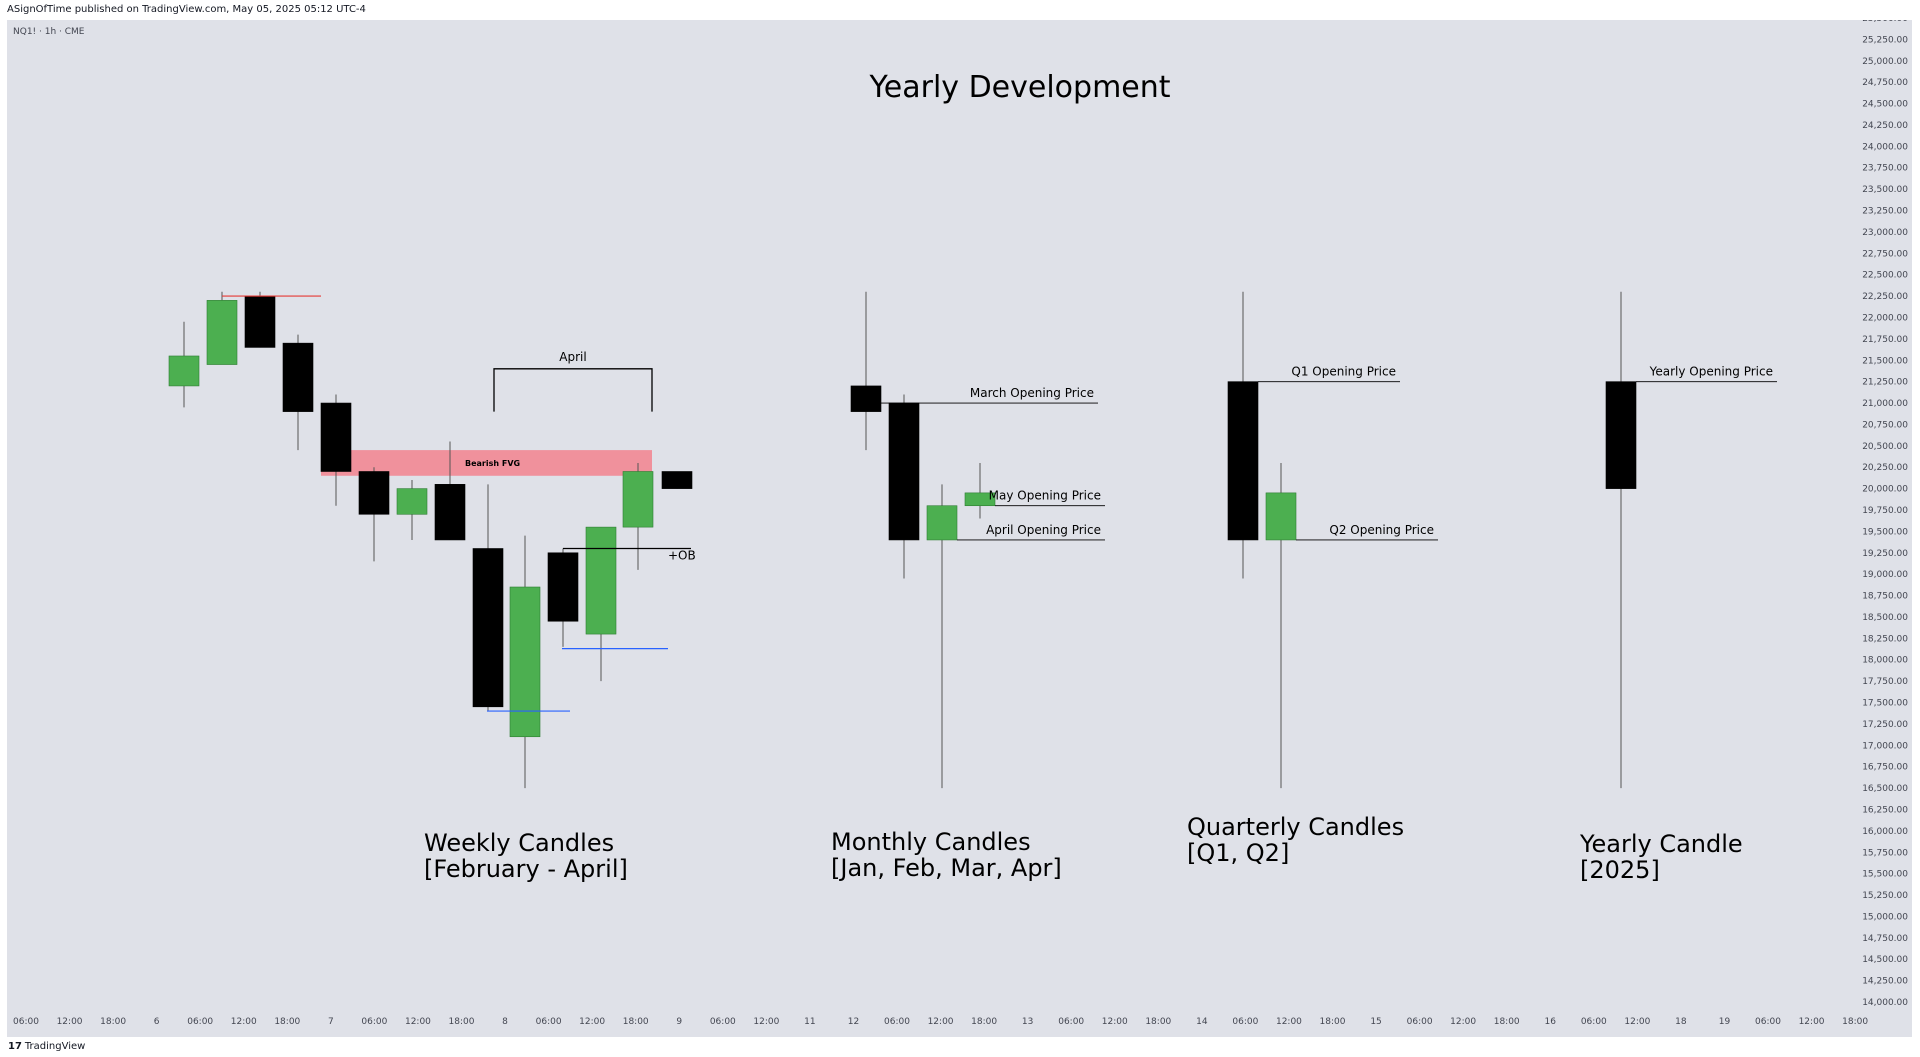  Describe the element at coordinates (1045, 496) in the screenshot. I see `opening-price-label: May Opening Price` at that location.